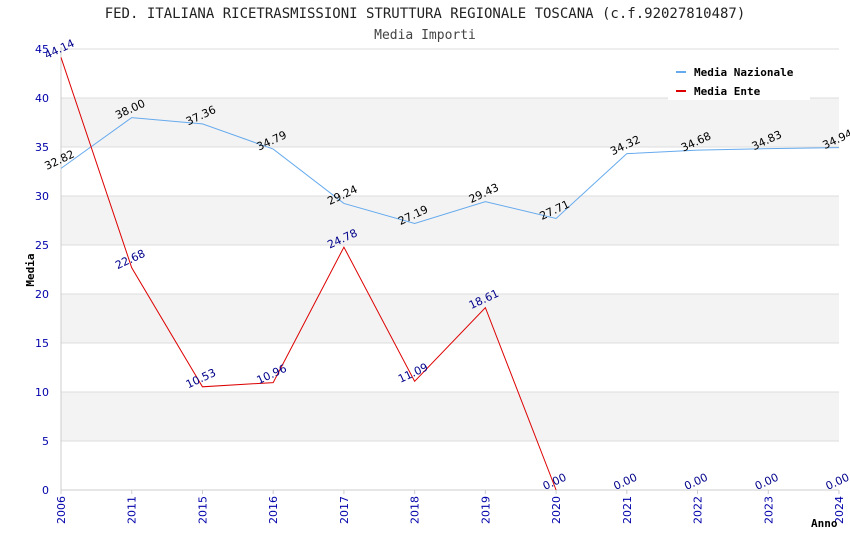  What do you see at coordinates (824, 523) in the screenshot?
I see `x-axis-label: Anno` at bounding box center [824, 523].